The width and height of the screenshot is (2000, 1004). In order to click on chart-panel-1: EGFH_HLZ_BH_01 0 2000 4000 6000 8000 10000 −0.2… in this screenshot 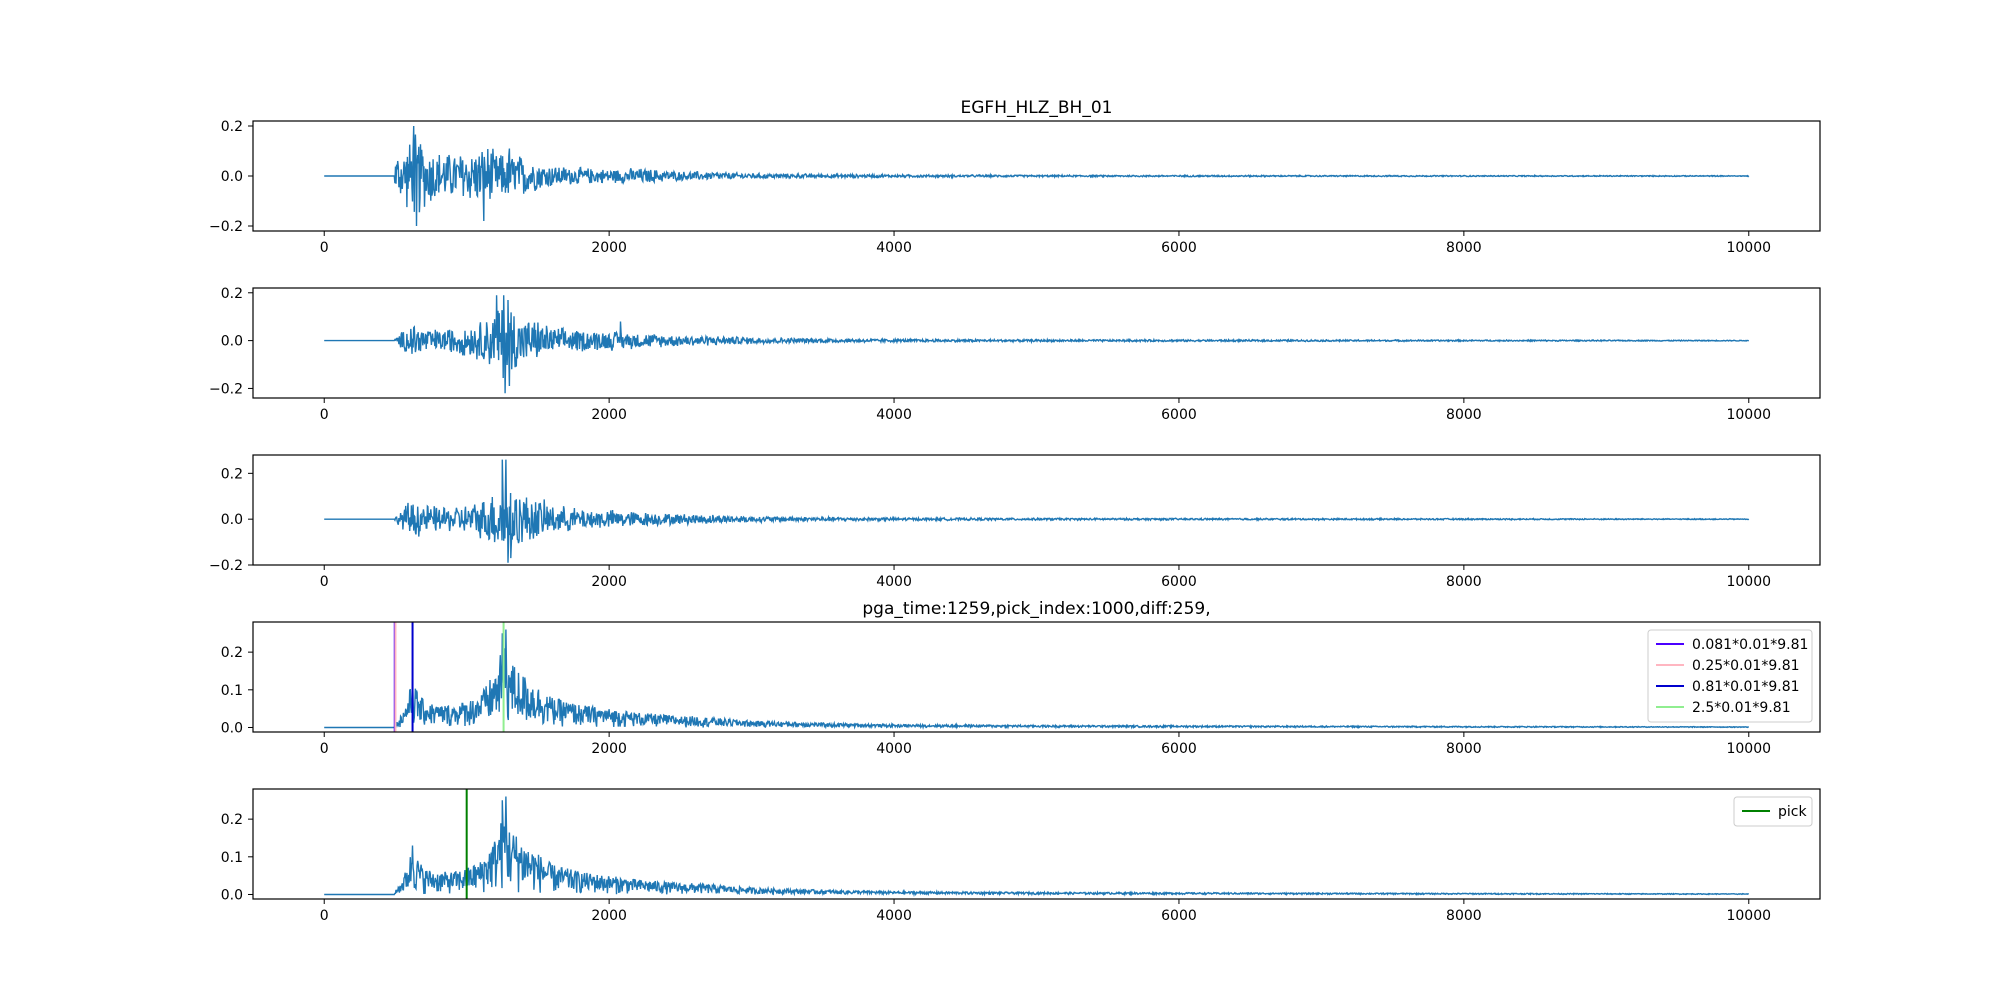, I will do `click(1015, 177)`.